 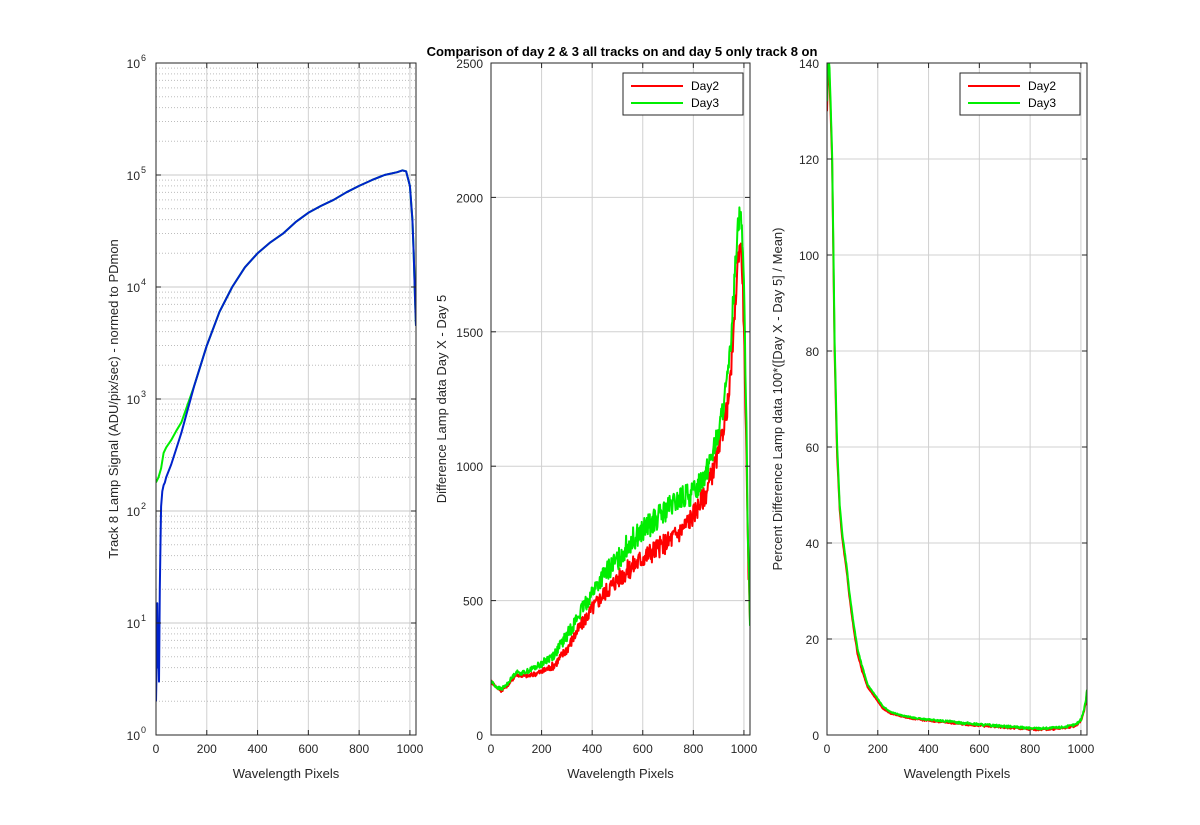 What do you see at coordinates (809, 256) in the screenshot?
I see `y-tick-label: 100` at bounding box center [809, 256].